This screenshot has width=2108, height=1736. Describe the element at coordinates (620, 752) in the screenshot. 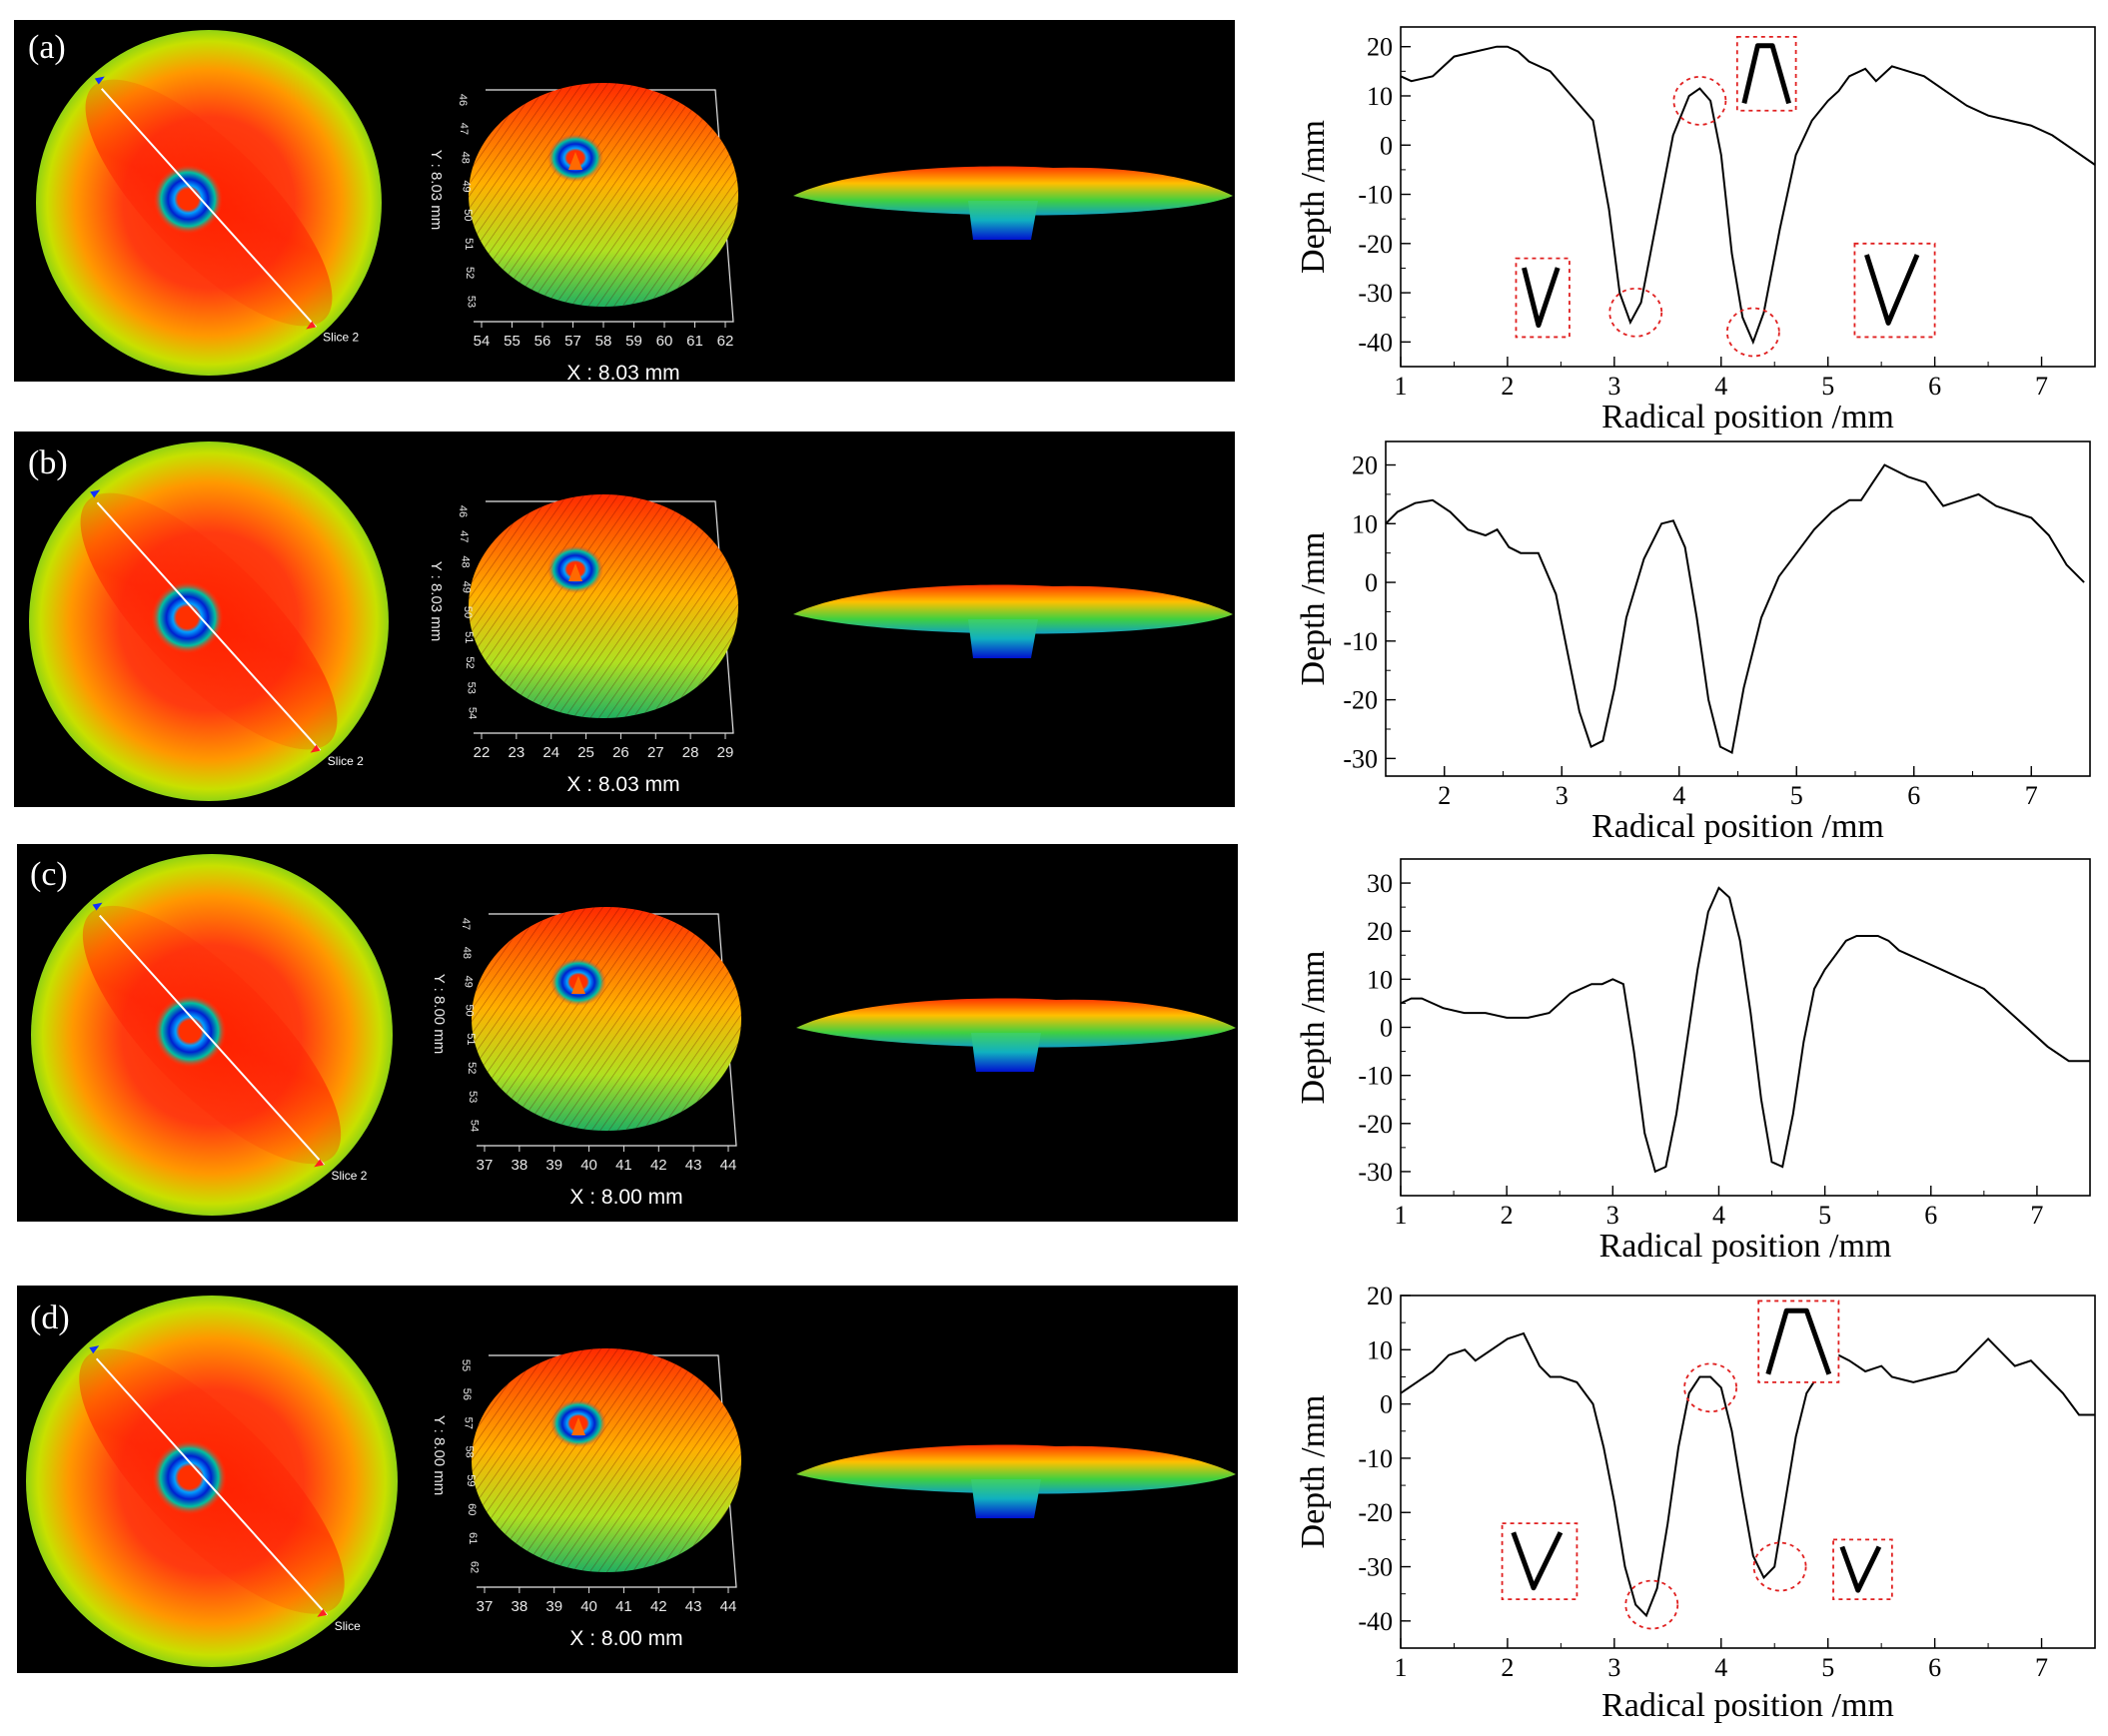

I see `x-tick-label: 26` at that location.